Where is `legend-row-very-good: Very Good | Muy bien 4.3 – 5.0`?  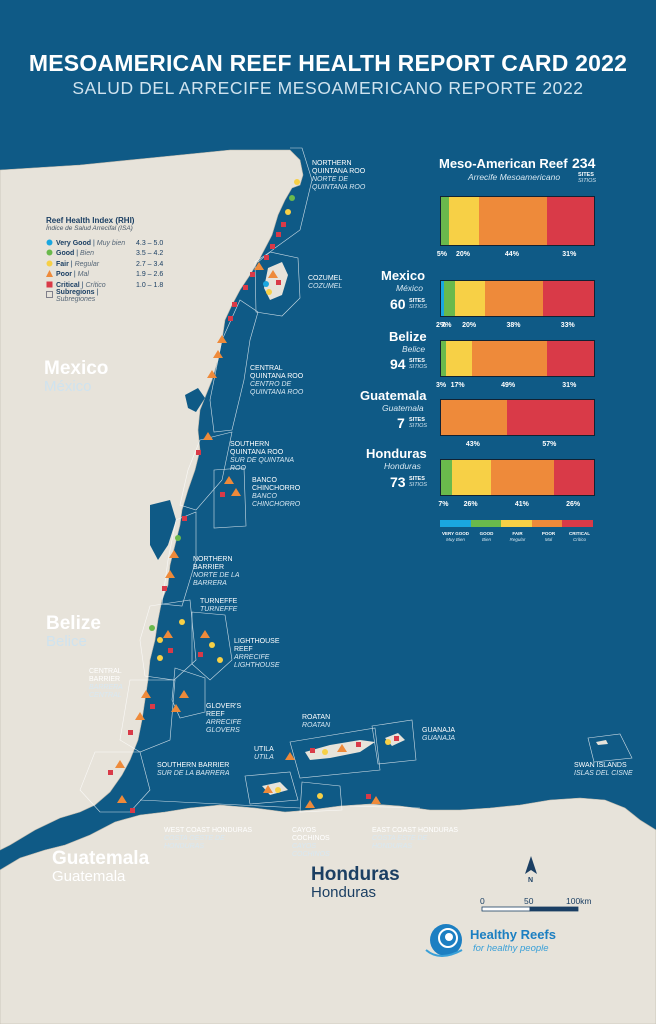 legend-row-very-good: Very Good | Muy bien 4.3 – 5.0 is located at coordinates (131, 243).